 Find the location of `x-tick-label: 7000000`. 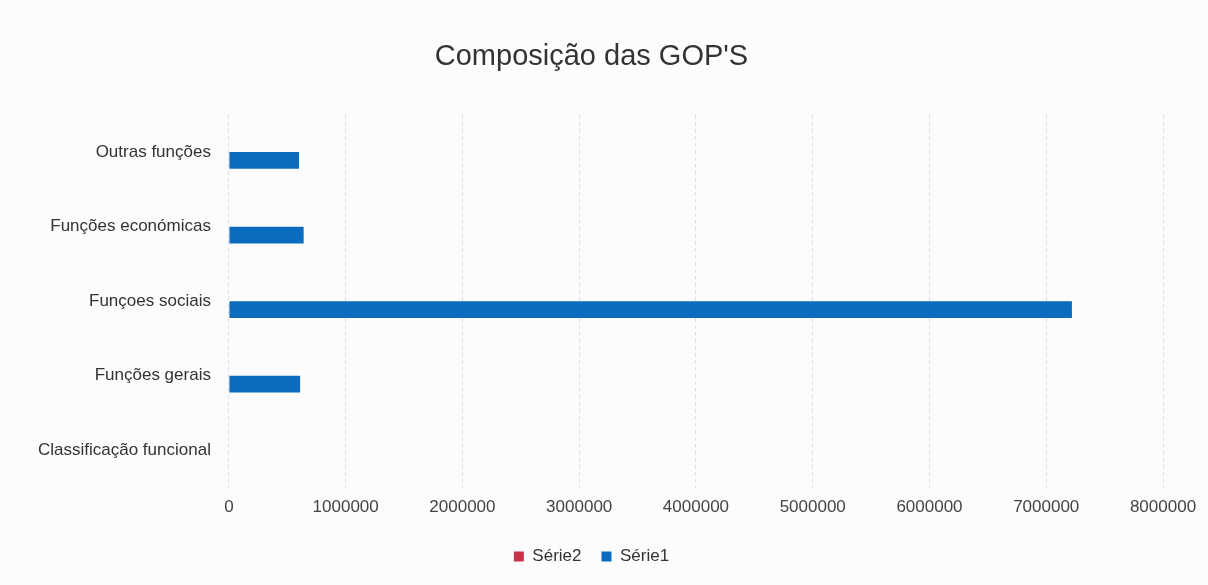

x-tick-label: 7000000 is located at coordinates (1046, 507).